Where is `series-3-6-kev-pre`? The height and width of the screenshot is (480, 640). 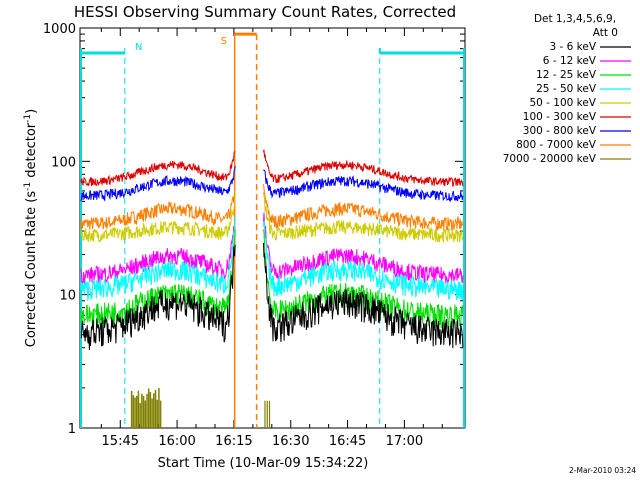 series-3-6-kev-pre is located at coordinates (158, 297).